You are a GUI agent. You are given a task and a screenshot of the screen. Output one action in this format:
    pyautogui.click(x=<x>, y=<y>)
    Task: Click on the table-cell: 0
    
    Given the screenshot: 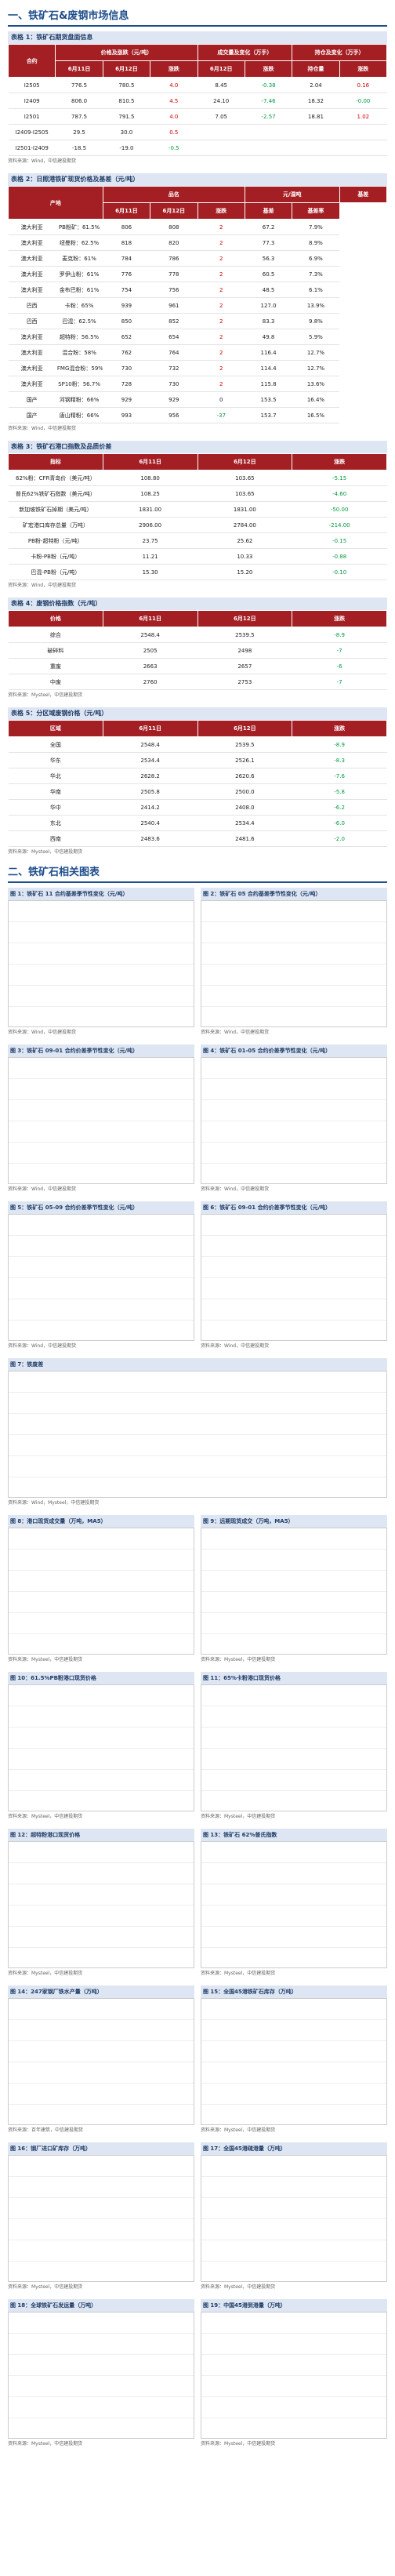 What is the action you would take?
    pyautogui.click(x=221, y=399)
    